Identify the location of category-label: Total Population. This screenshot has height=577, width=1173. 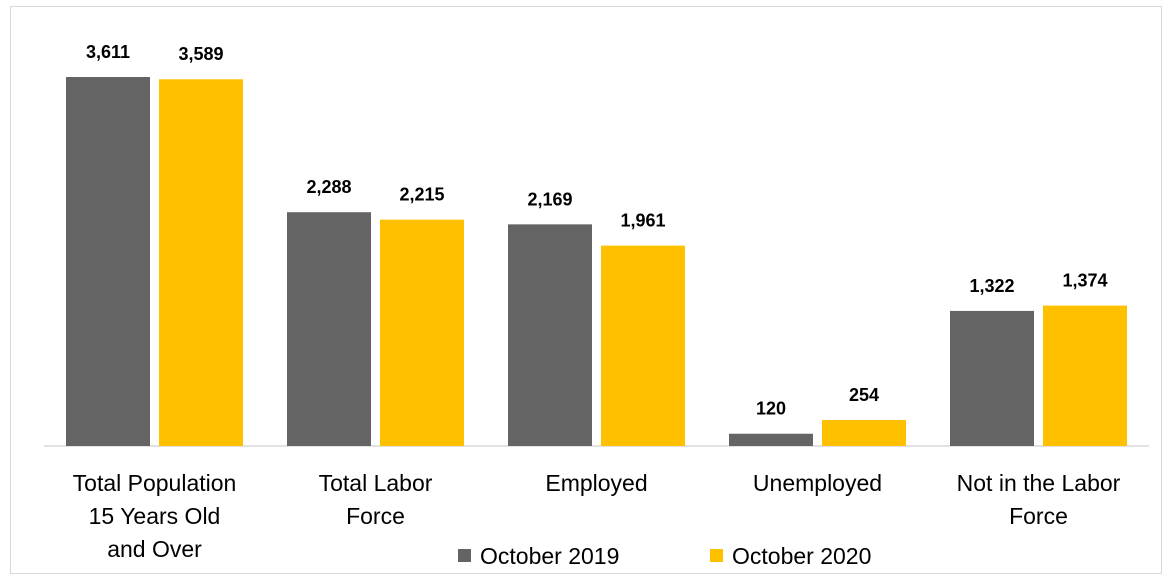
(155, 483).